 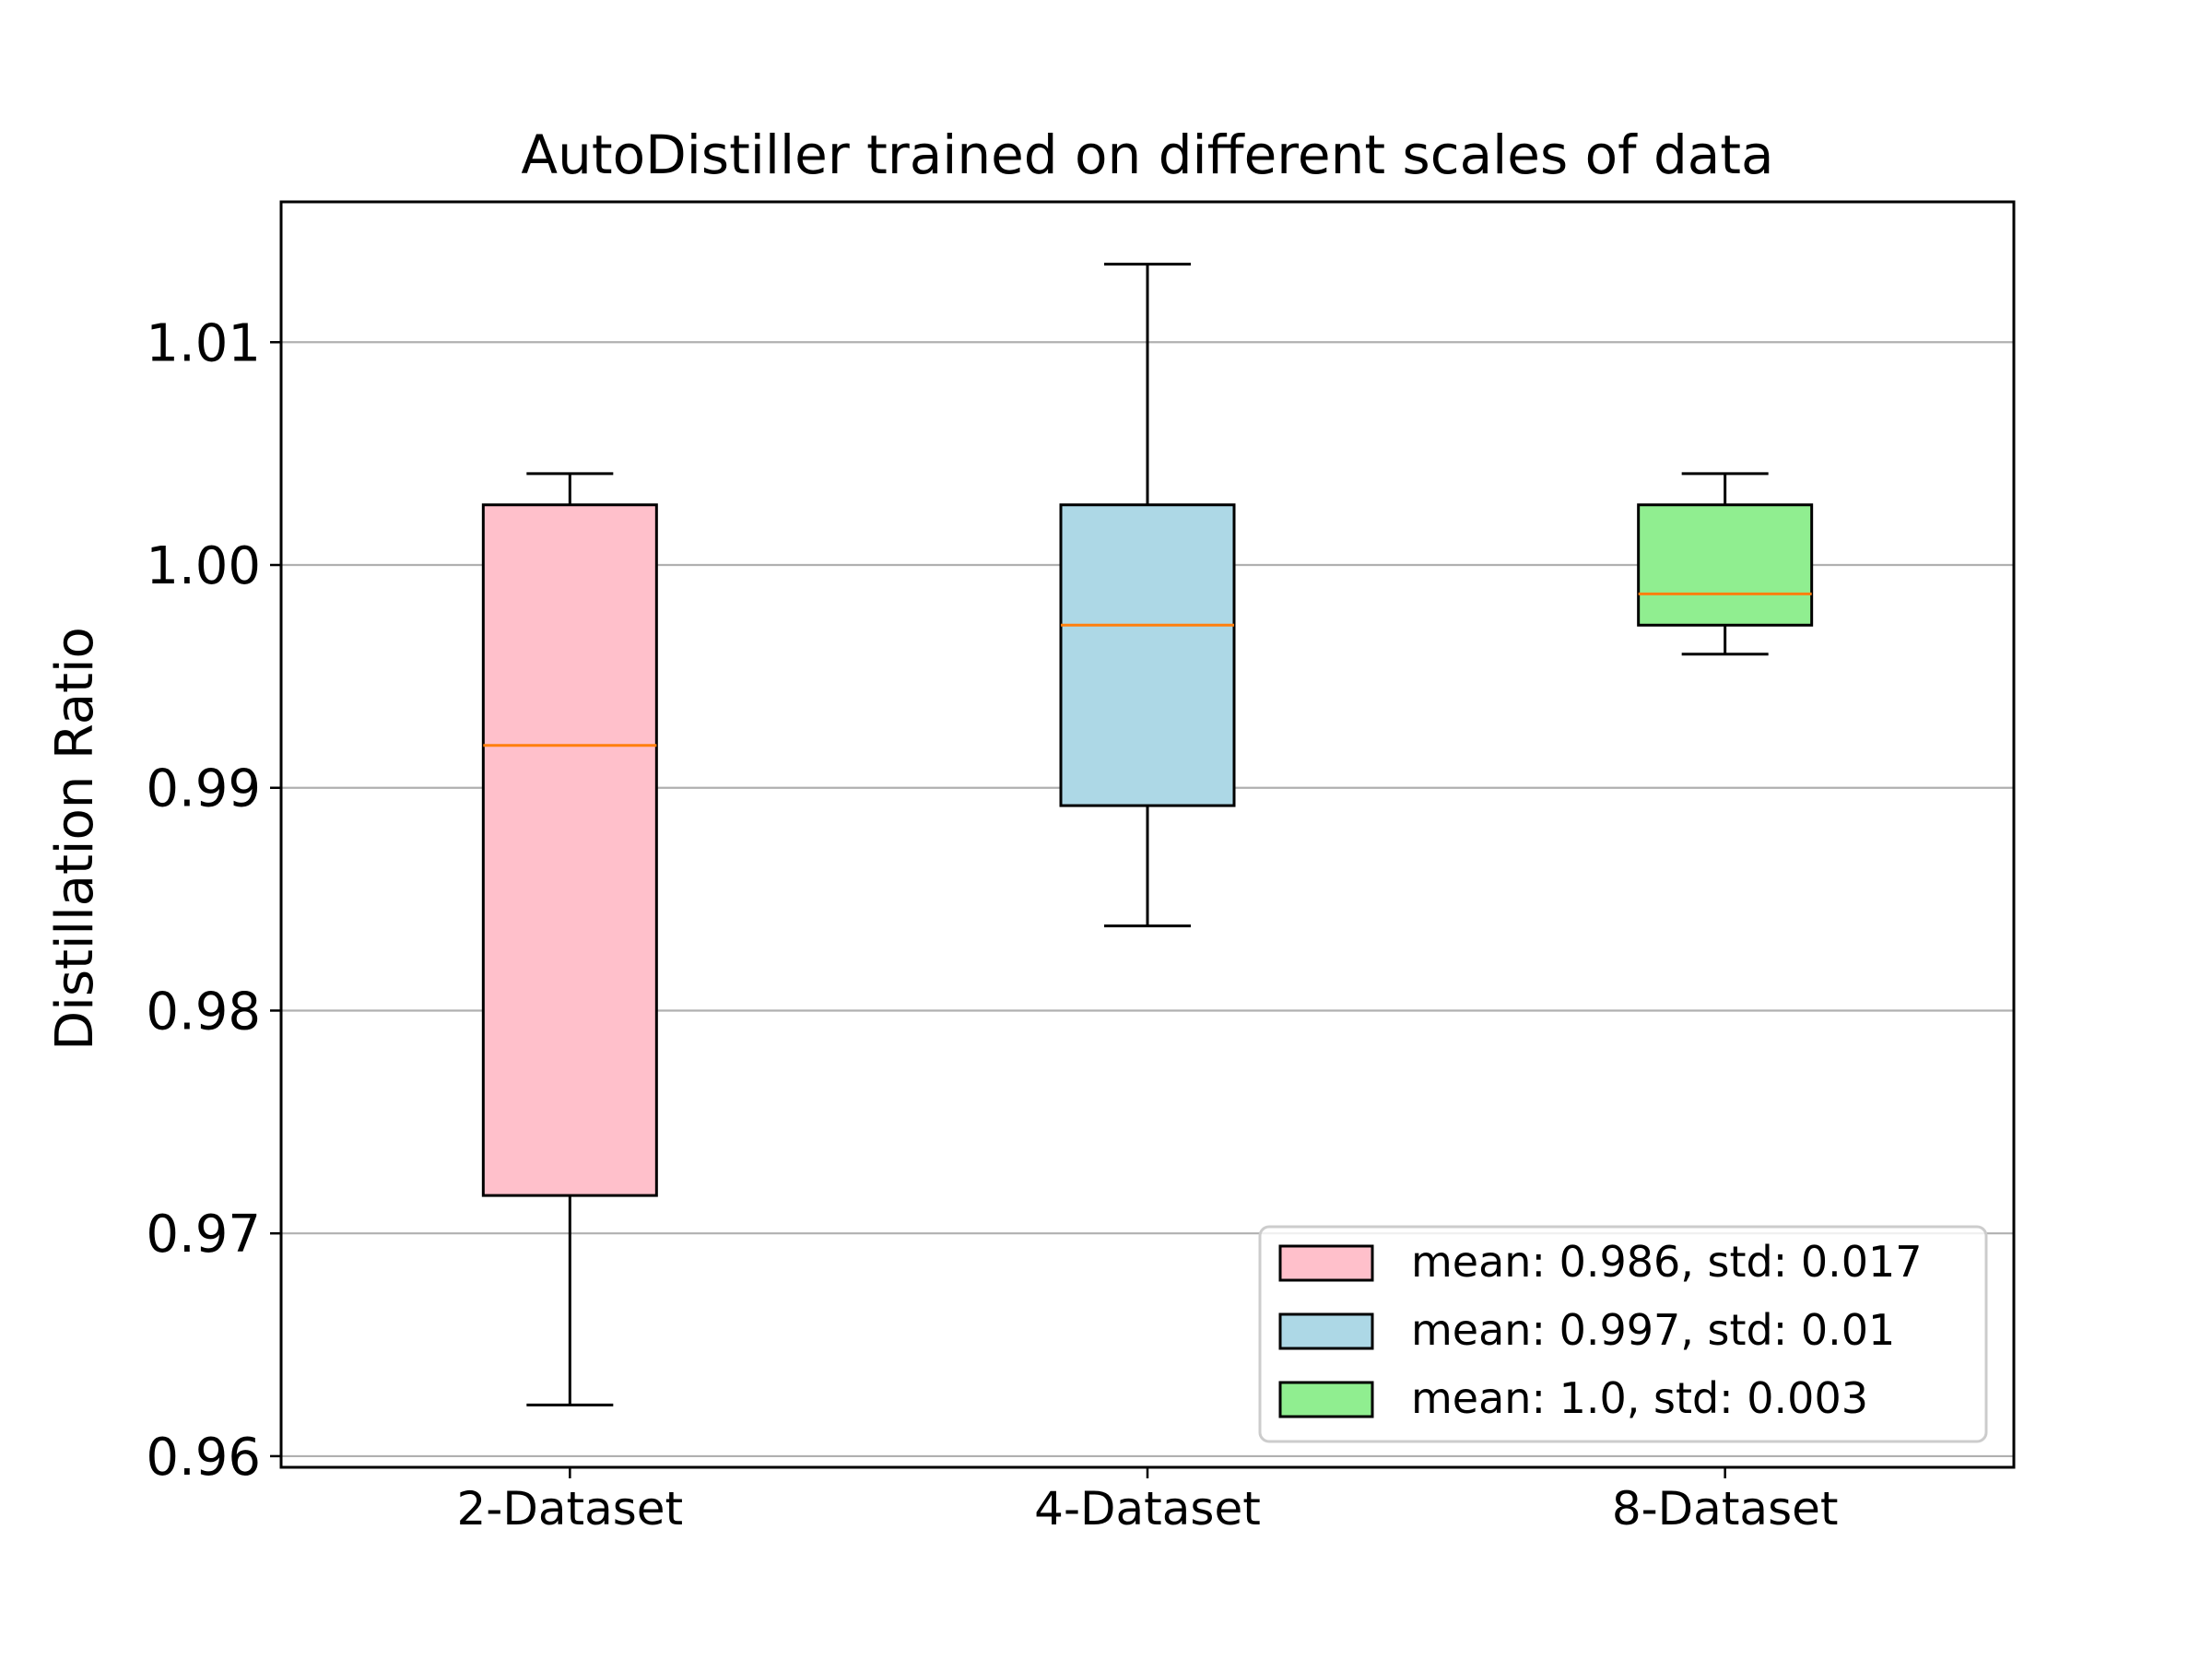 What do you see at coordinates (203, 789) in the screenshot?
I see `y-tick-label: 0.99` at bounding box center [203, 789].